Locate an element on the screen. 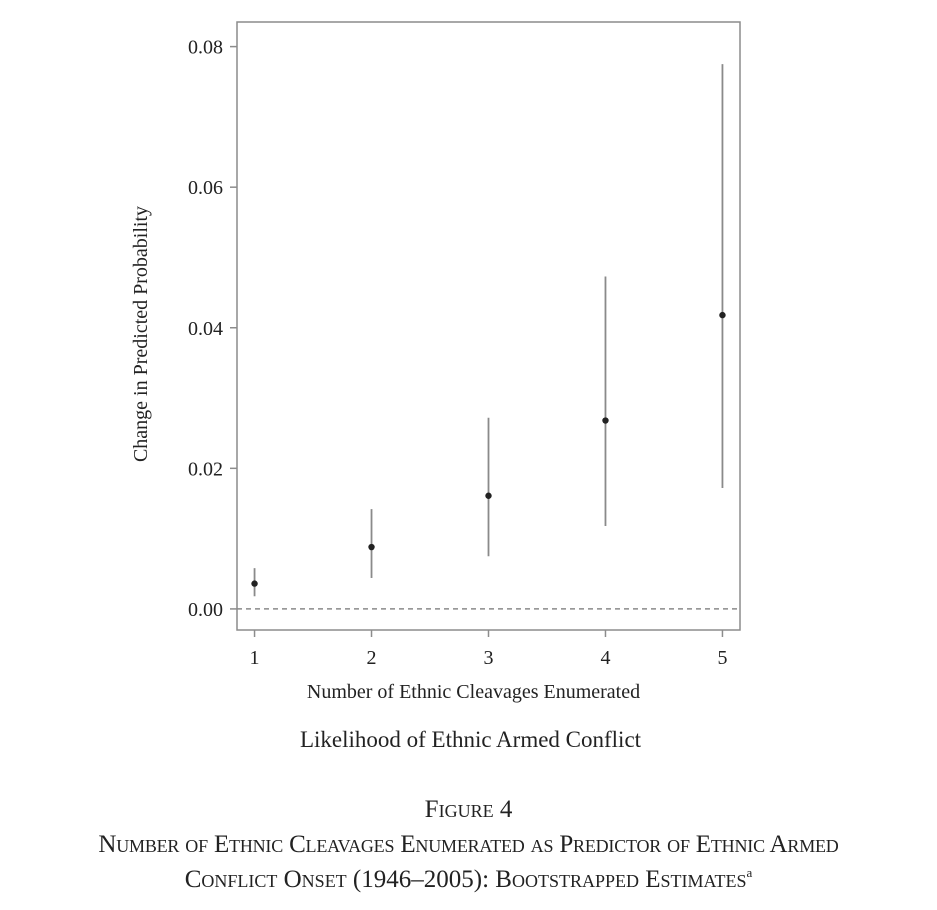 This screenshot has height=910, width=937. x-tick-label: 4 is located at coordinates (605, 658).